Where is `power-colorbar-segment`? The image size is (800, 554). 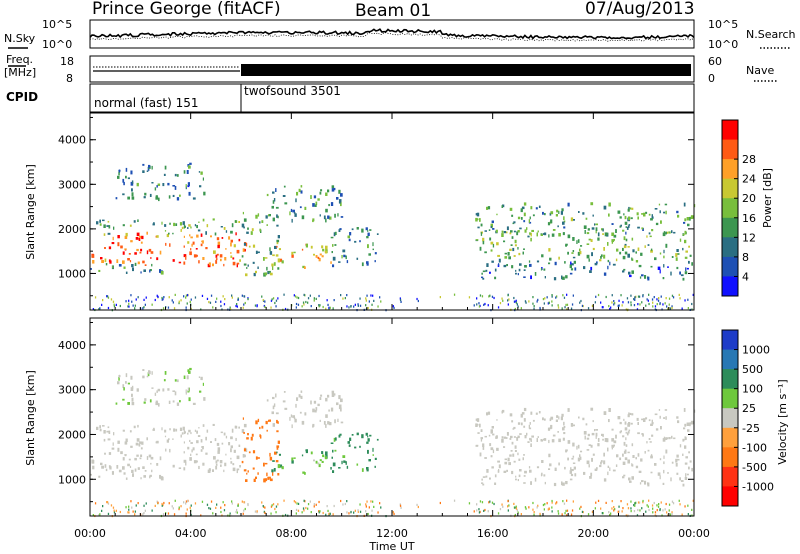 power-colorbar-segment is located at coordinates (730, 247).